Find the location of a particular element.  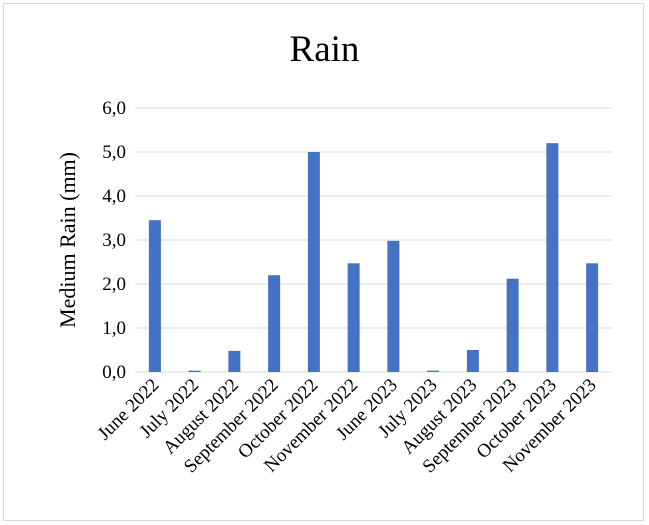

y-tick-label: 4,0 is located at coordinates (114, 196).